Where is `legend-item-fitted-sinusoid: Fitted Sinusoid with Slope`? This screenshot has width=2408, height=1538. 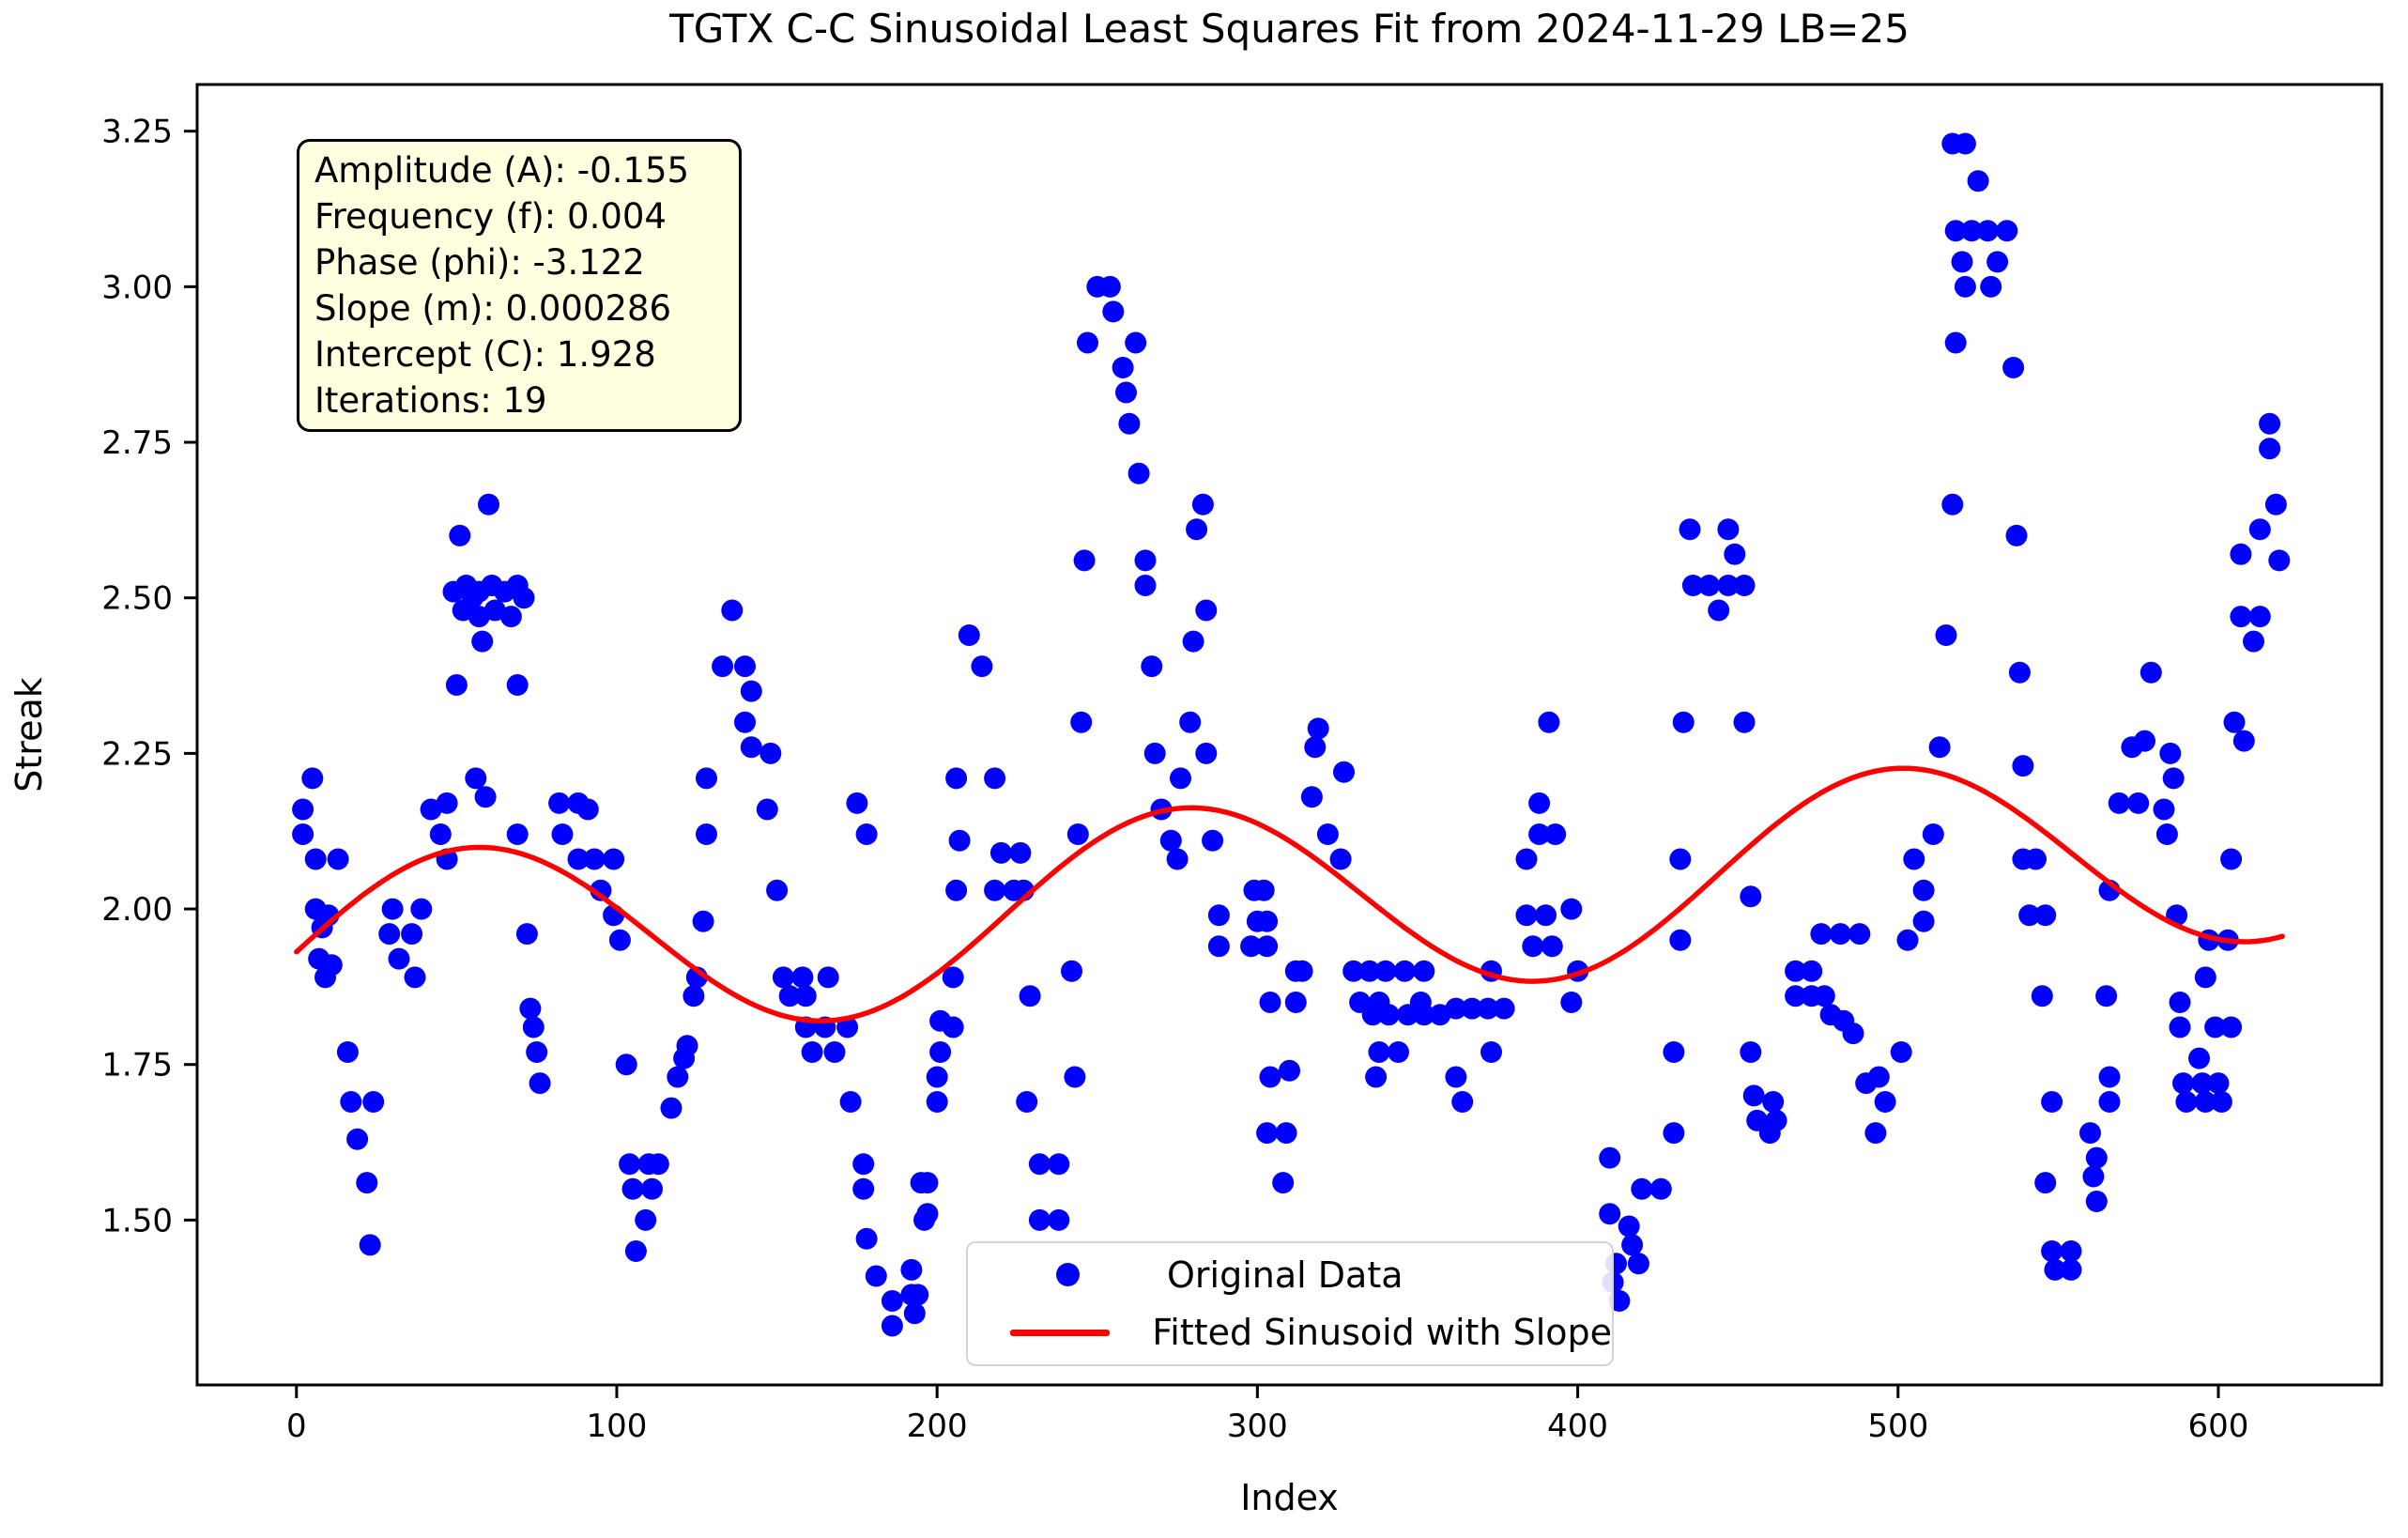
legend-item-fitted-sinusoid: Fitted Sinusoid with Slope is located at coordinates (1290, 1332).